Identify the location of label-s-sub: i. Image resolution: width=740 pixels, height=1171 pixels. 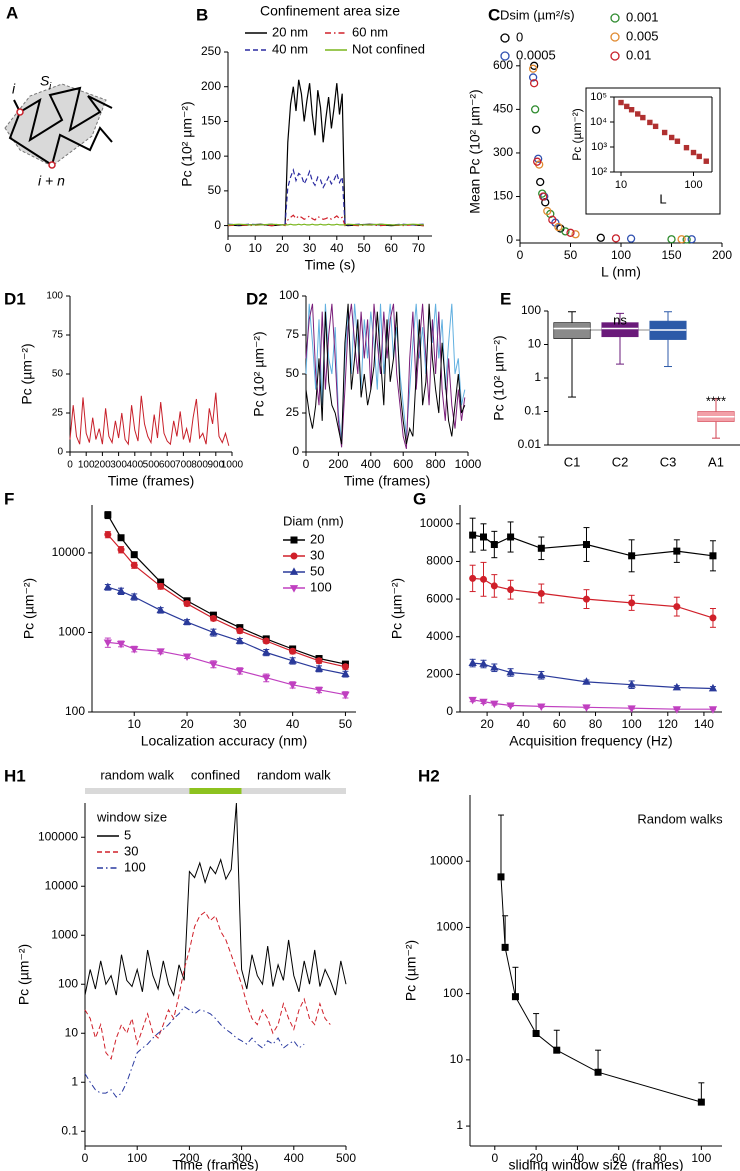
(50, 87).